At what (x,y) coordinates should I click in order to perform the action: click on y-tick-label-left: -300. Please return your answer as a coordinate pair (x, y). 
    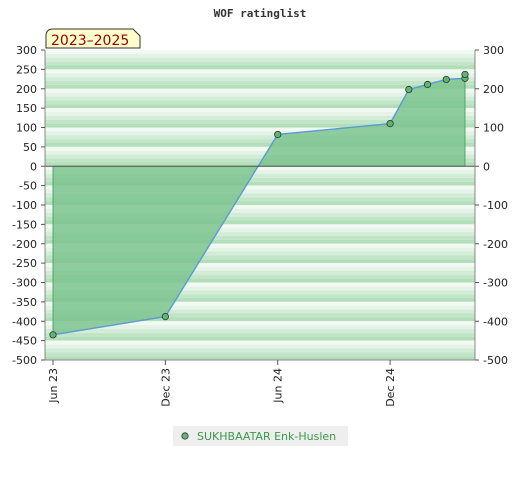
    Looking at the image, I should click on (24, 283).